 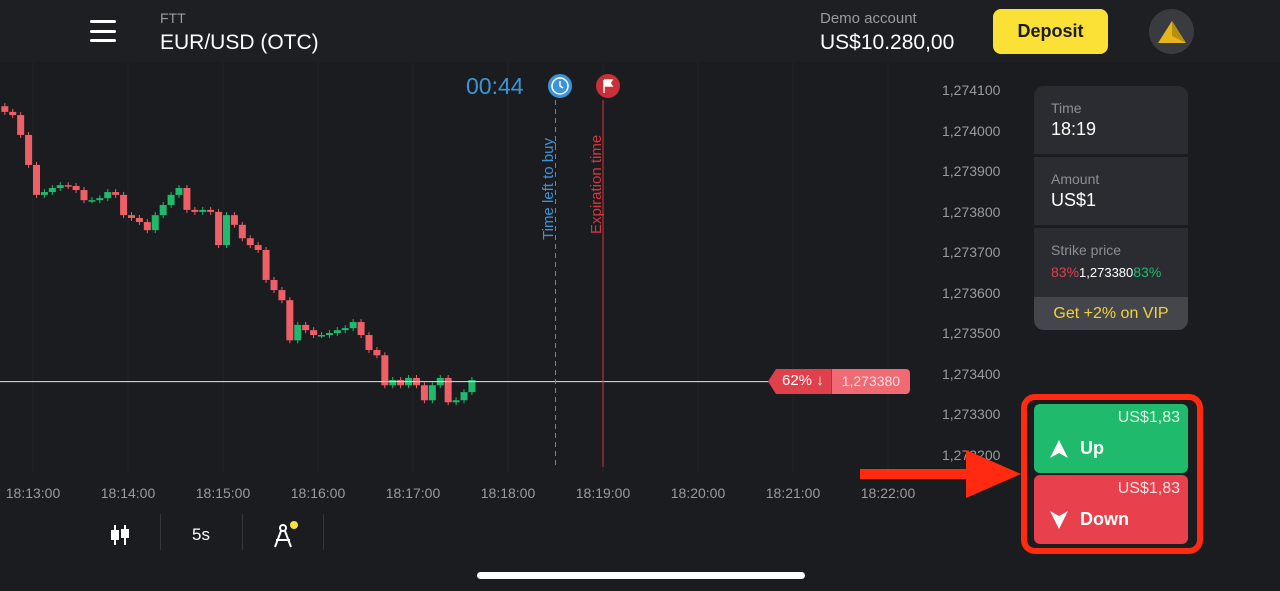 What do you see at coordinates (201, 534) in the screenshot?
I see `interval-button: 5s` at bounding box center [201, 534].